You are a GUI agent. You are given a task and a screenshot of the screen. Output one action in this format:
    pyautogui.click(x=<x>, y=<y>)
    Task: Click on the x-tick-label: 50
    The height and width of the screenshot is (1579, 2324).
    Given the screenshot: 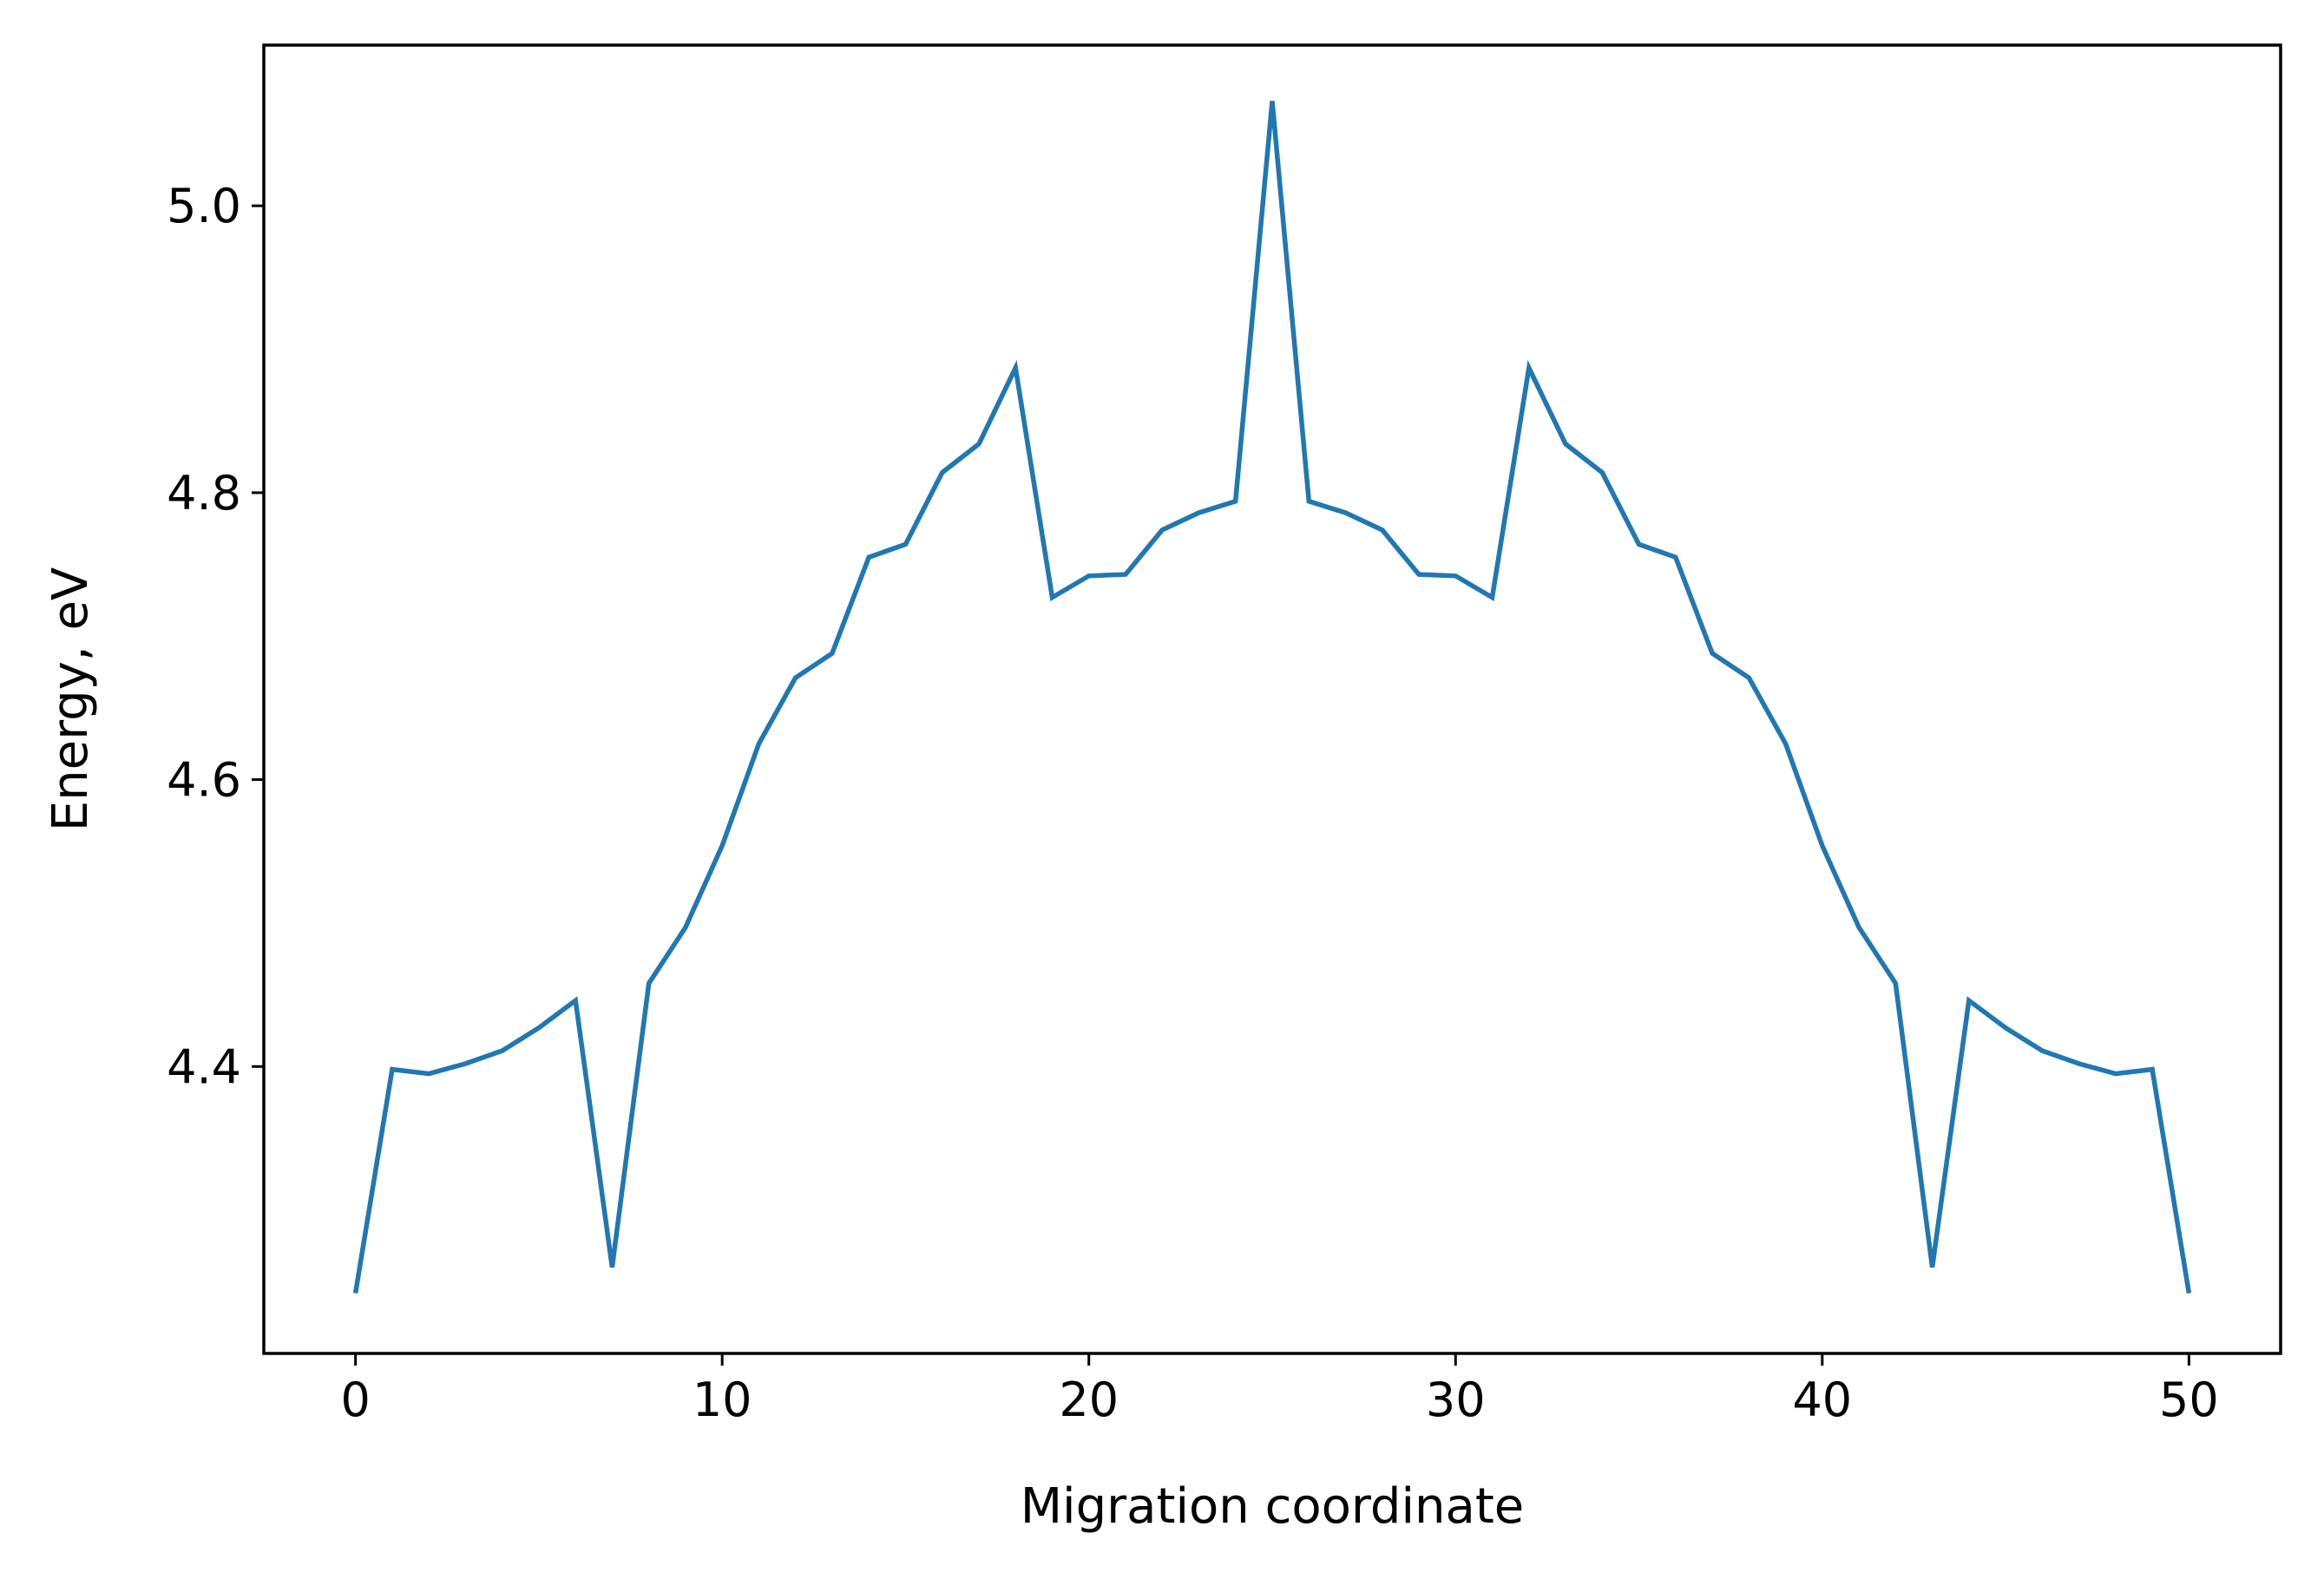 What is the action you would take?
    pyautogui.click(x=2189, y=1400)
    